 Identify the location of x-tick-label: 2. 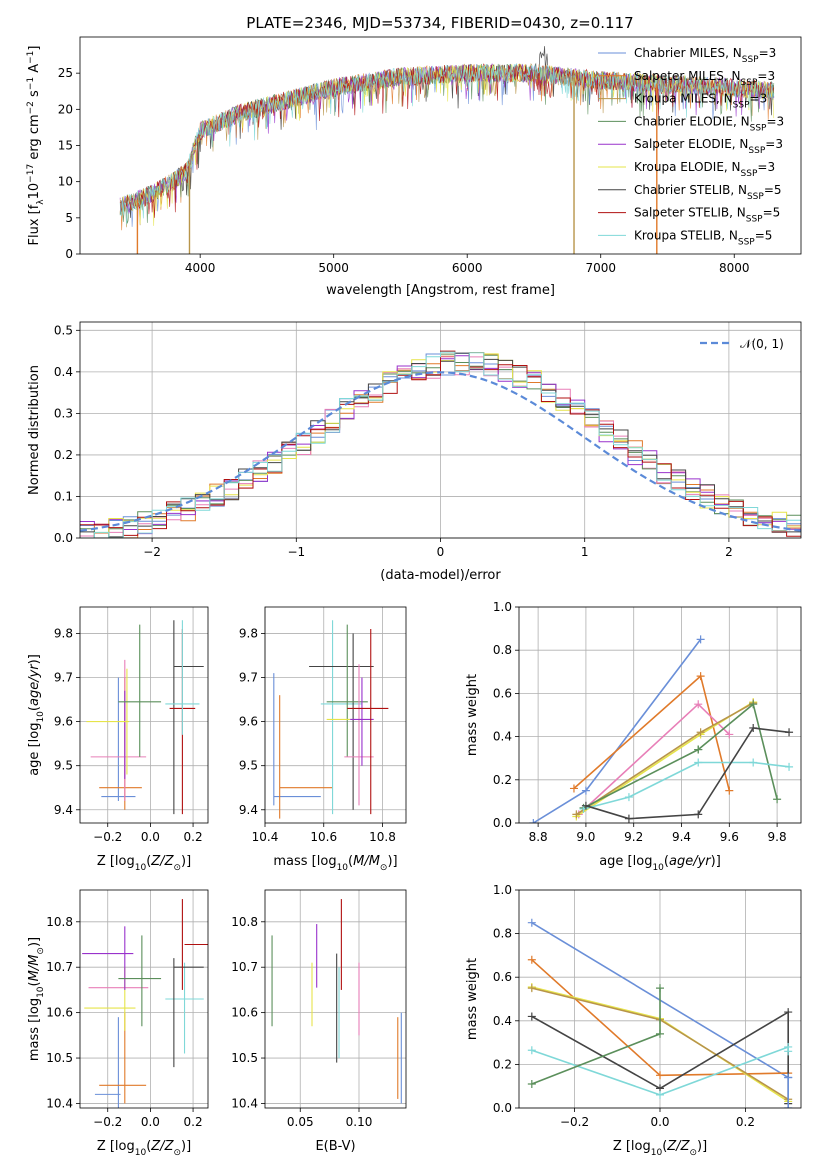
(729, 552).